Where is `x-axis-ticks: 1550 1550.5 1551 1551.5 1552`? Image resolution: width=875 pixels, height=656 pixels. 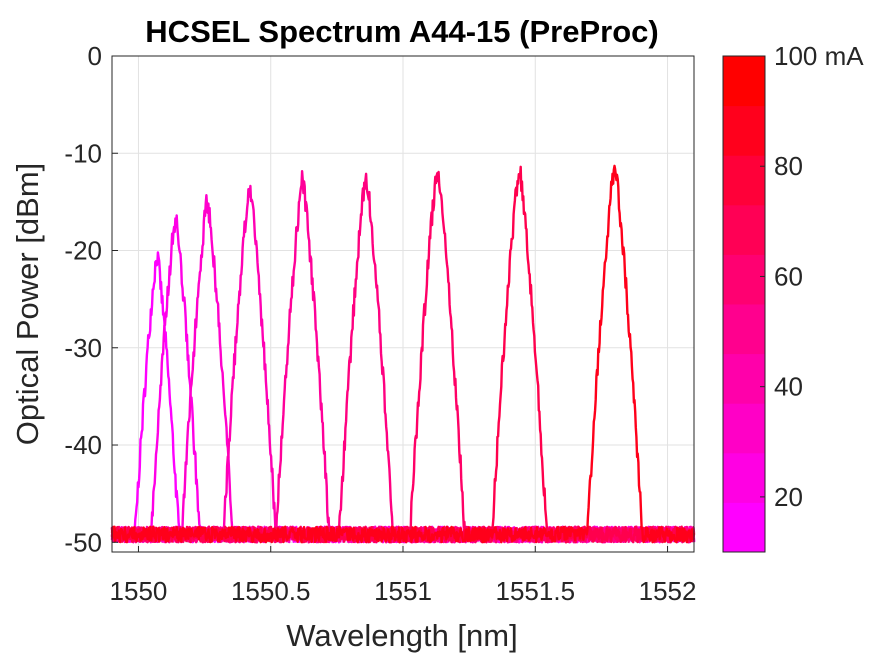 x-axis-ticks: 1550 1550.5 1551 1551.5 1552 is located at coordinates (403, 576).